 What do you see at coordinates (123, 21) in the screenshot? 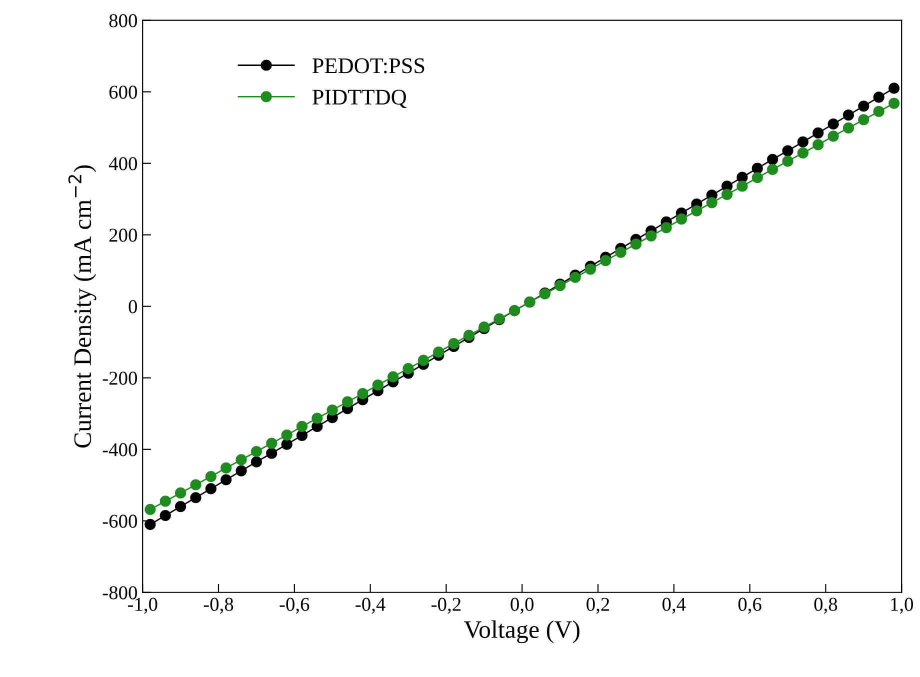
I see `y-tick-label: 800` at bounding box center [123, 21].